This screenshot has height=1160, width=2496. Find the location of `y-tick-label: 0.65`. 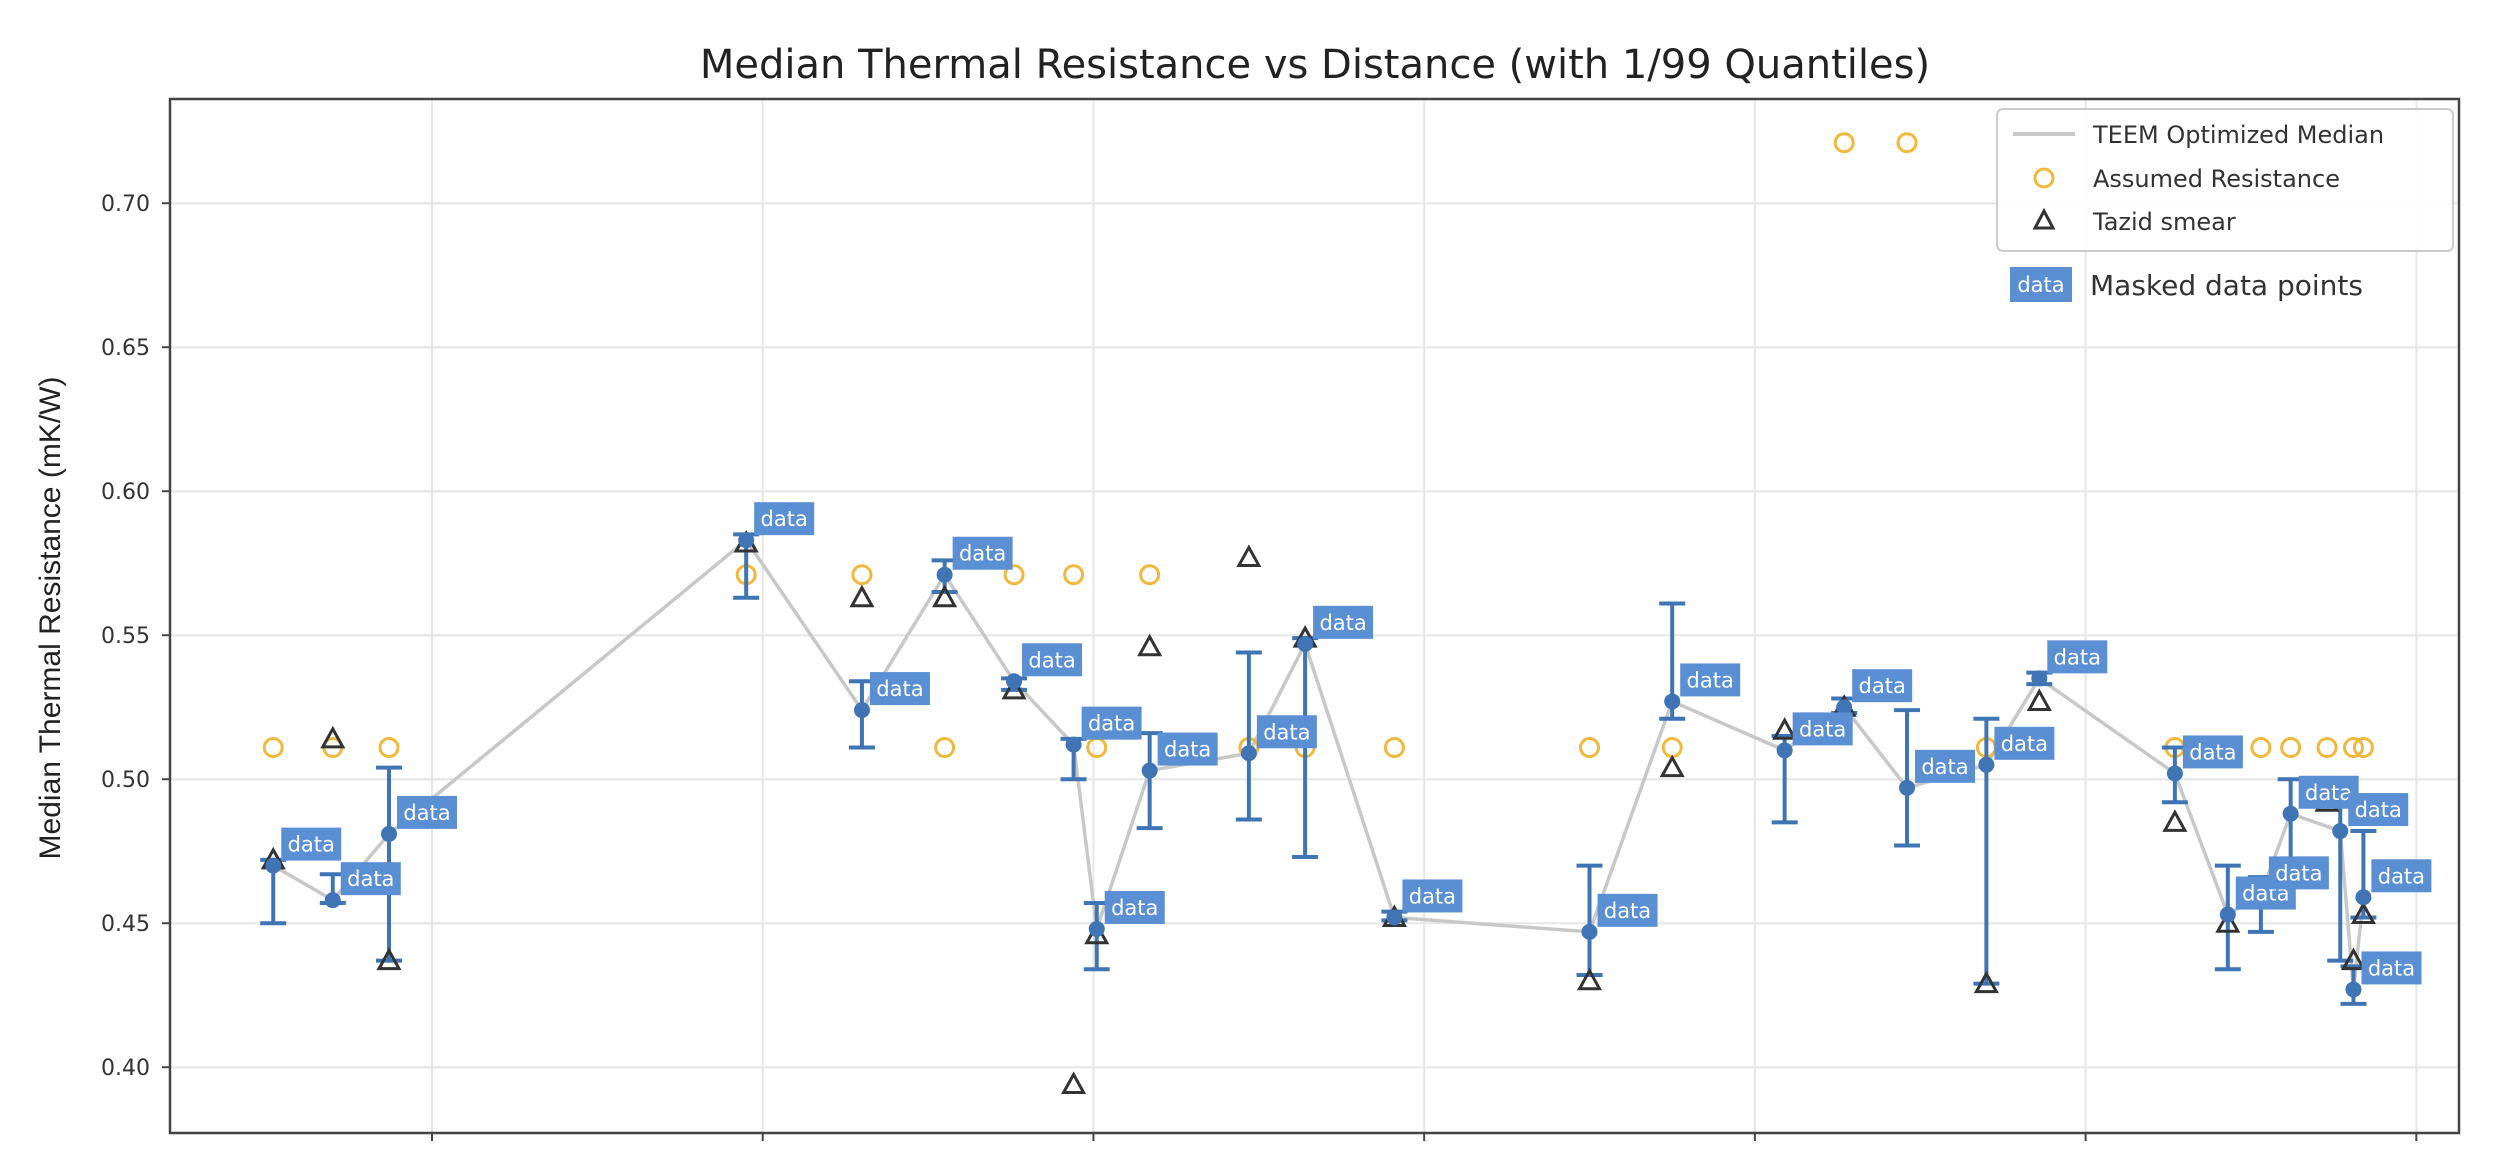

y-tick-label: 0.65 is located at coordinates (125, 348).